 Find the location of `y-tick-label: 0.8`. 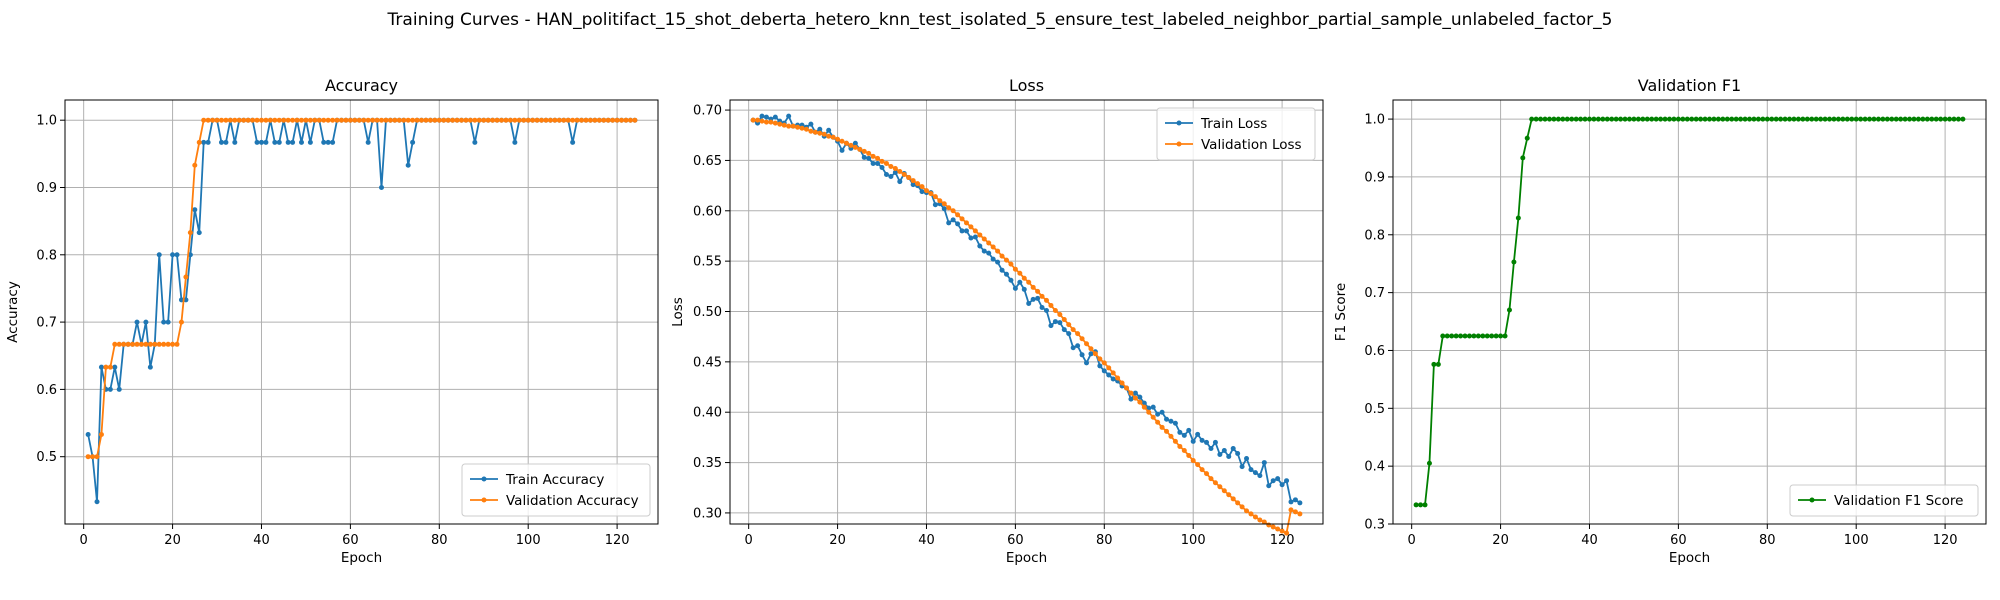

y-tick-label: 0.8 is located at coordinates (46, 255).